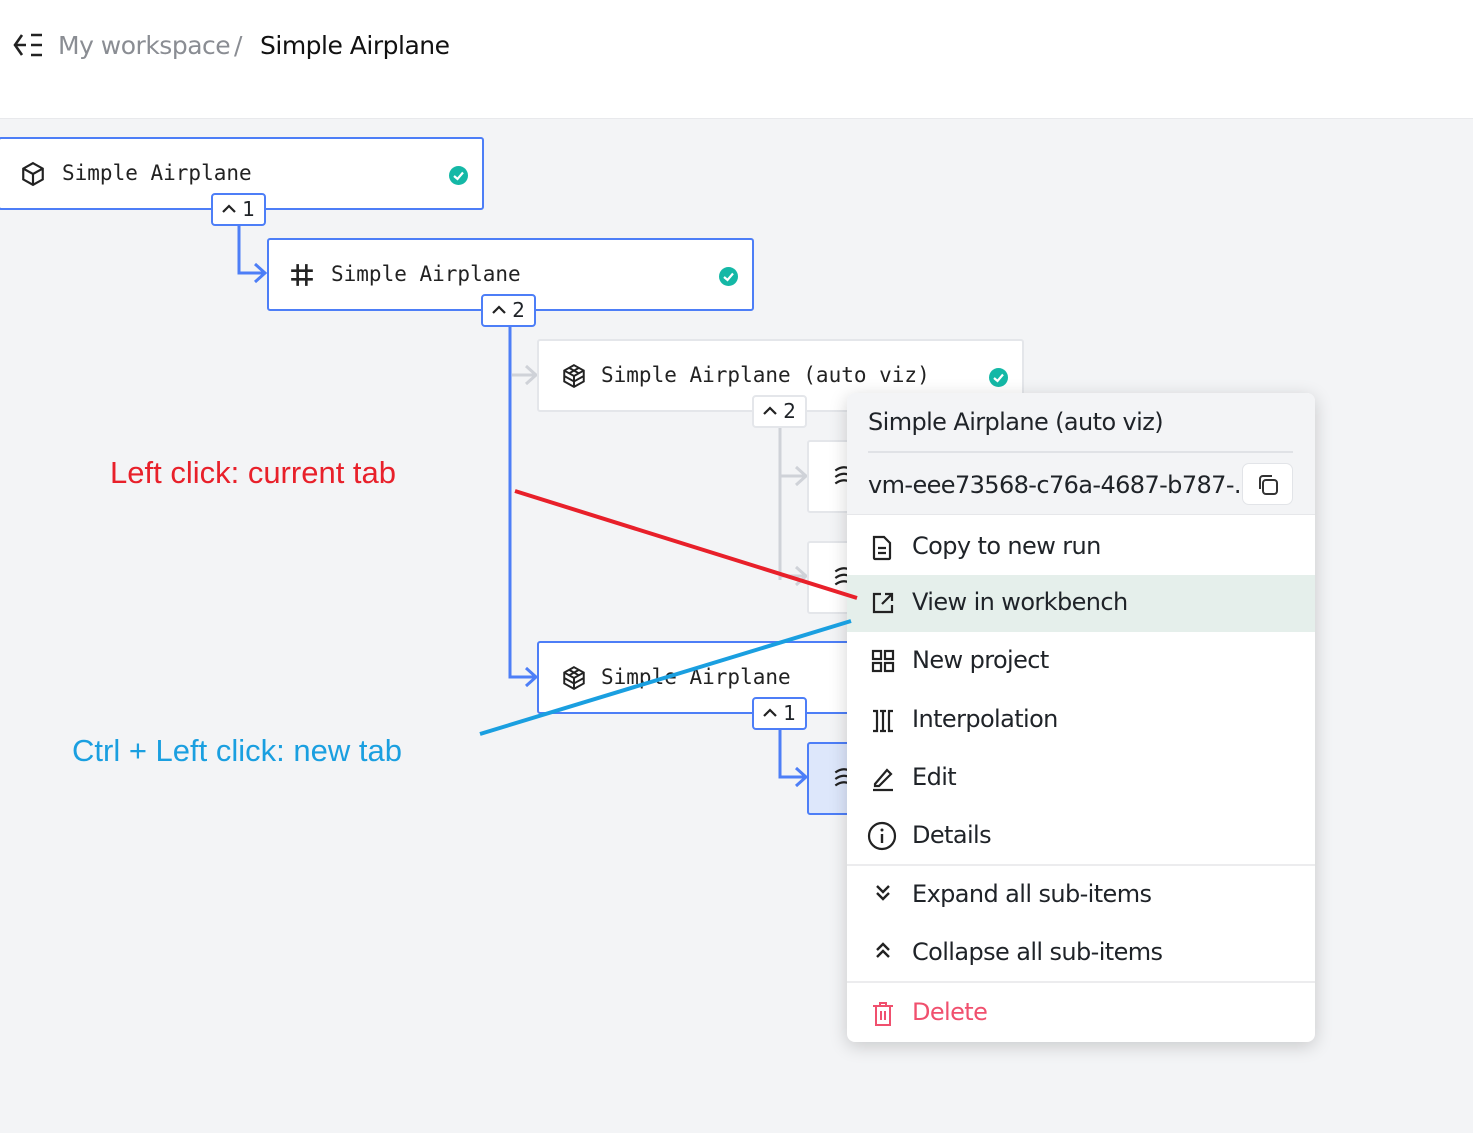 The height and width of the screenshot is (1133, 1473). I want to click on menu-item-collapse-all: Collapse all sub-items, so click(1081, 953).